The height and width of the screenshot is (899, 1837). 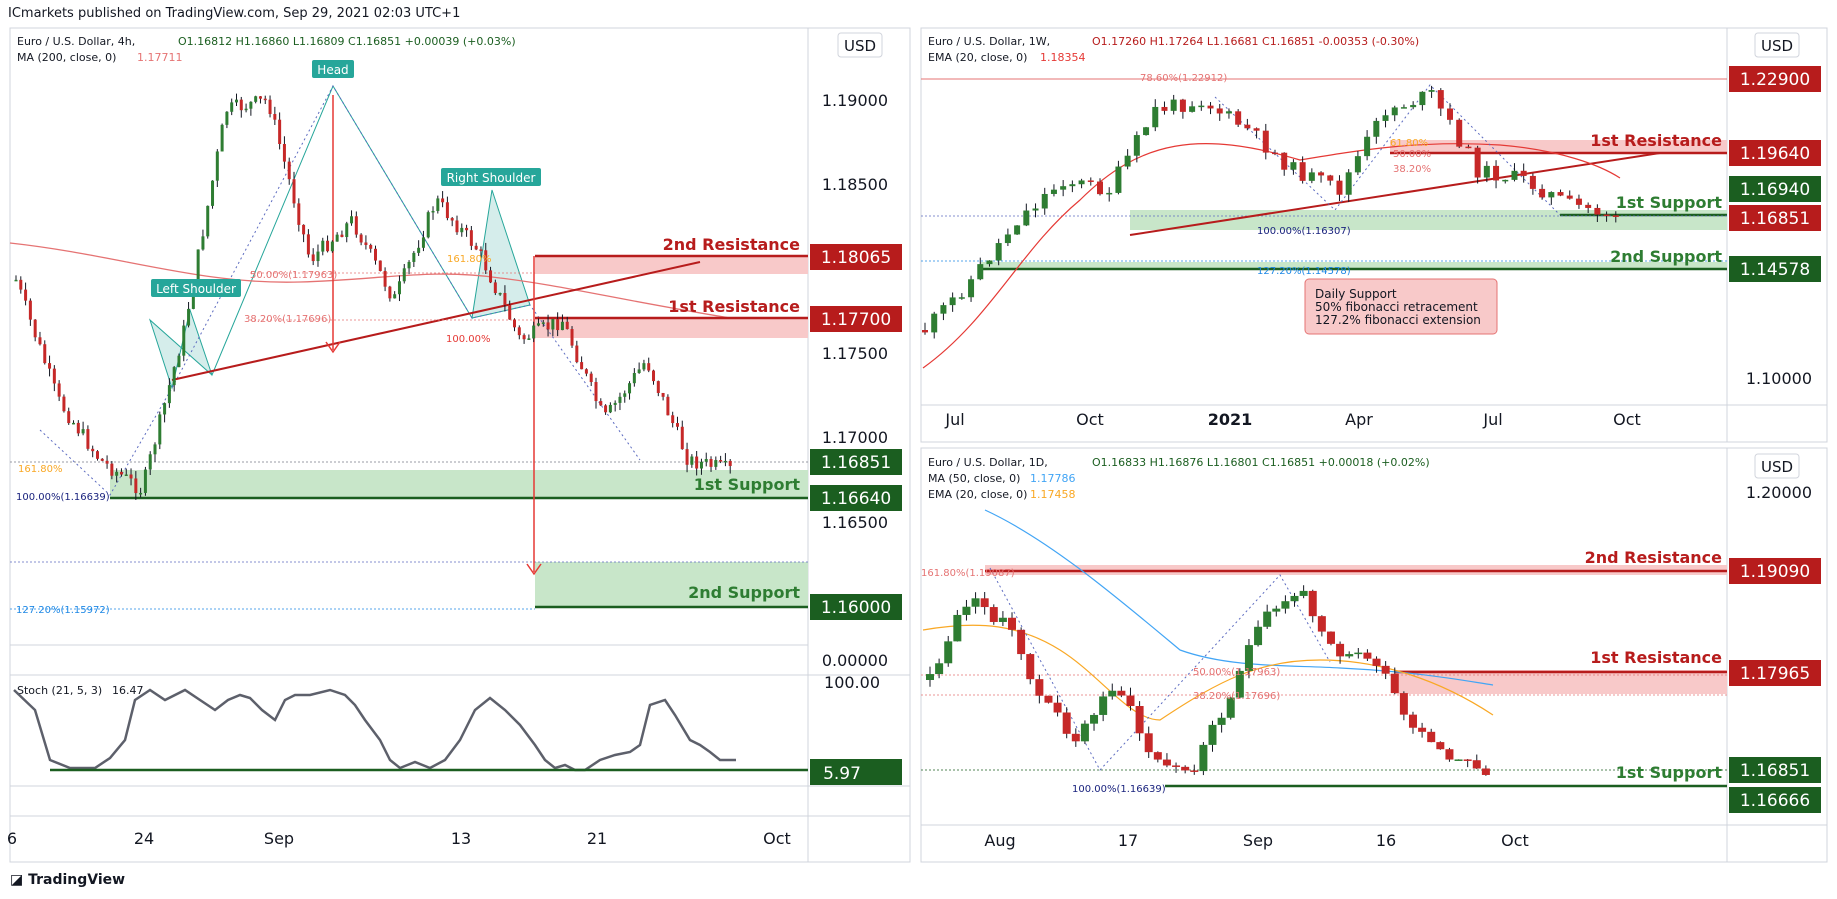 I want to click on daily-current-price-tag: 1.16851, so click(x=1775, y=771).